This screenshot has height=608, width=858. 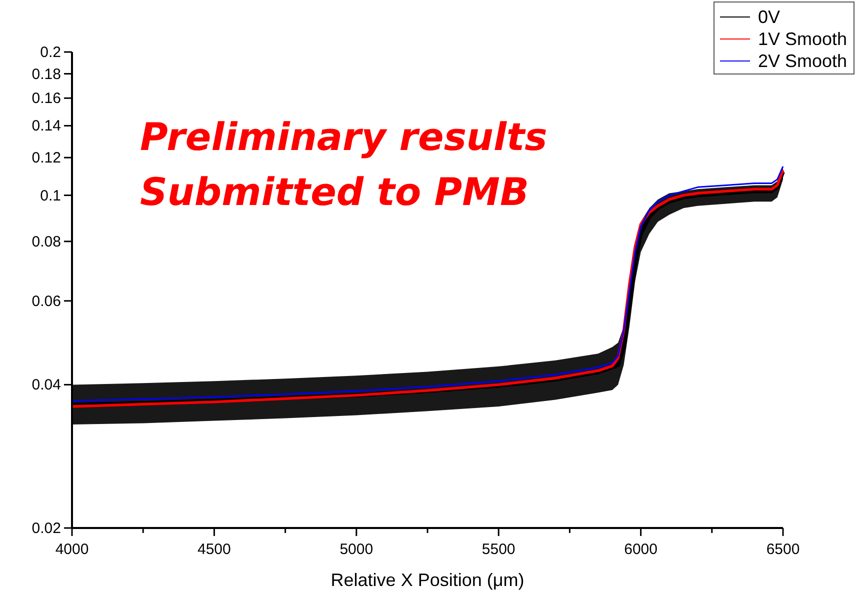 What do you see at coordinates (46, 99) in the screenshot?
I see `y-tick-label: 0.16` at bounding box center [46, 99].